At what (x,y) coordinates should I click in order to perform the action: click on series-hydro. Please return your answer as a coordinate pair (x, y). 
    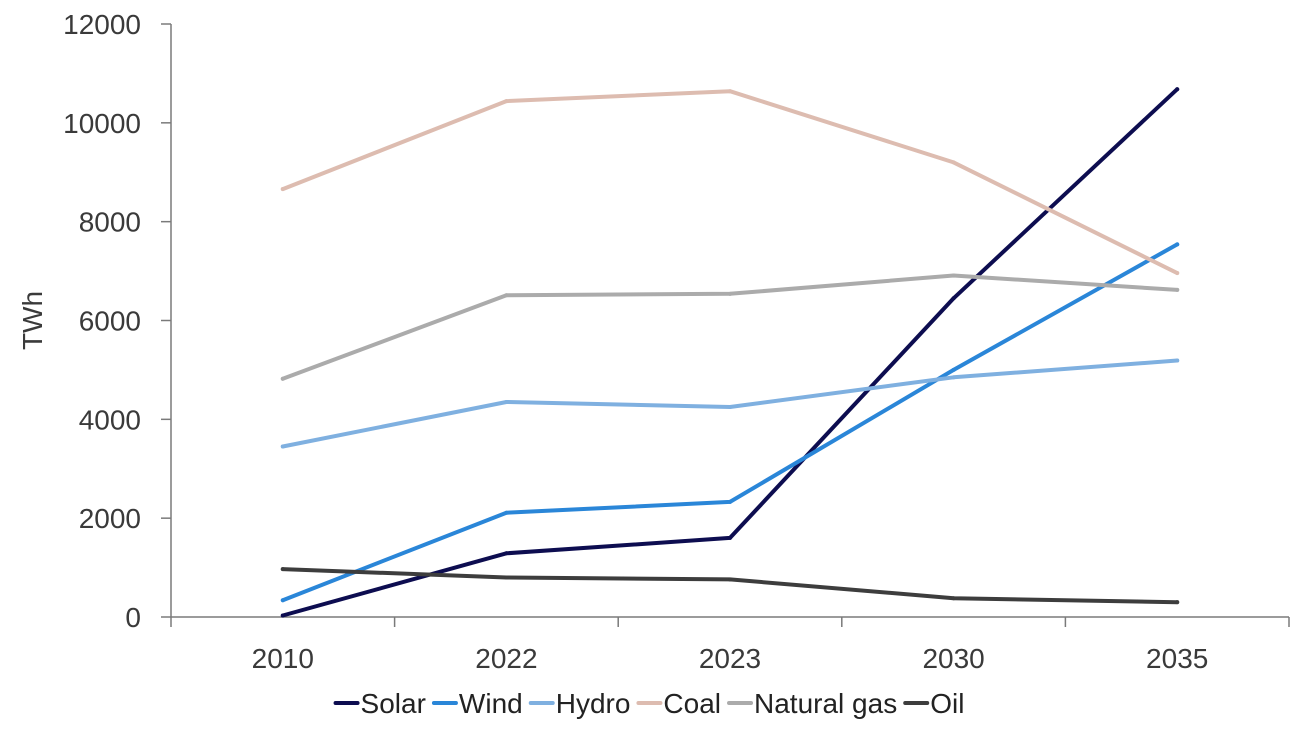
    Looking at the image, I should click on (730, 403).